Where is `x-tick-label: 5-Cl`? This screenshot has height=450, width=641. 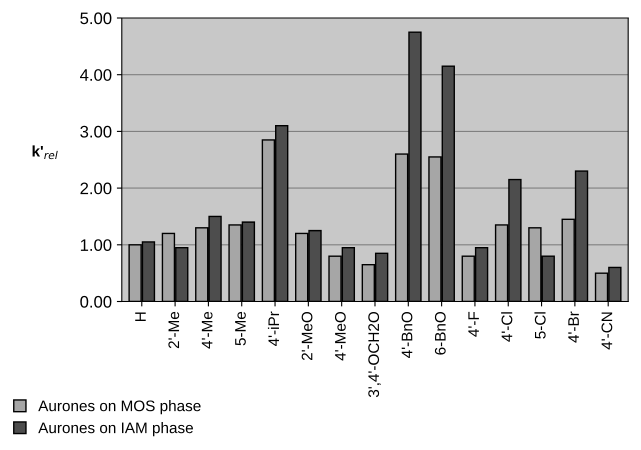 x-tick-label: 5-Cl is located at coordinates (540, 325).